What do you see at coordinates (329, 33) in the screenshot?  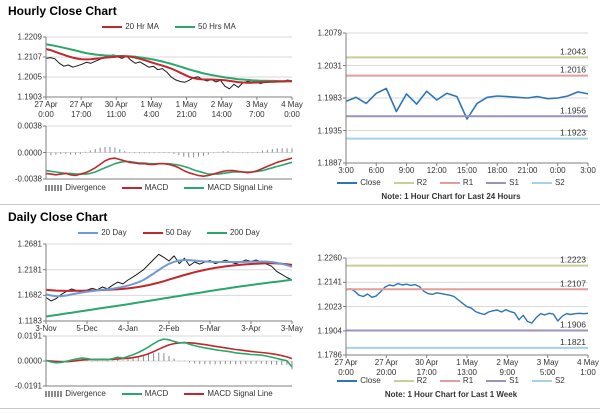 I see `y-tick-label: 1.2079` at bounding box center [329, 33].